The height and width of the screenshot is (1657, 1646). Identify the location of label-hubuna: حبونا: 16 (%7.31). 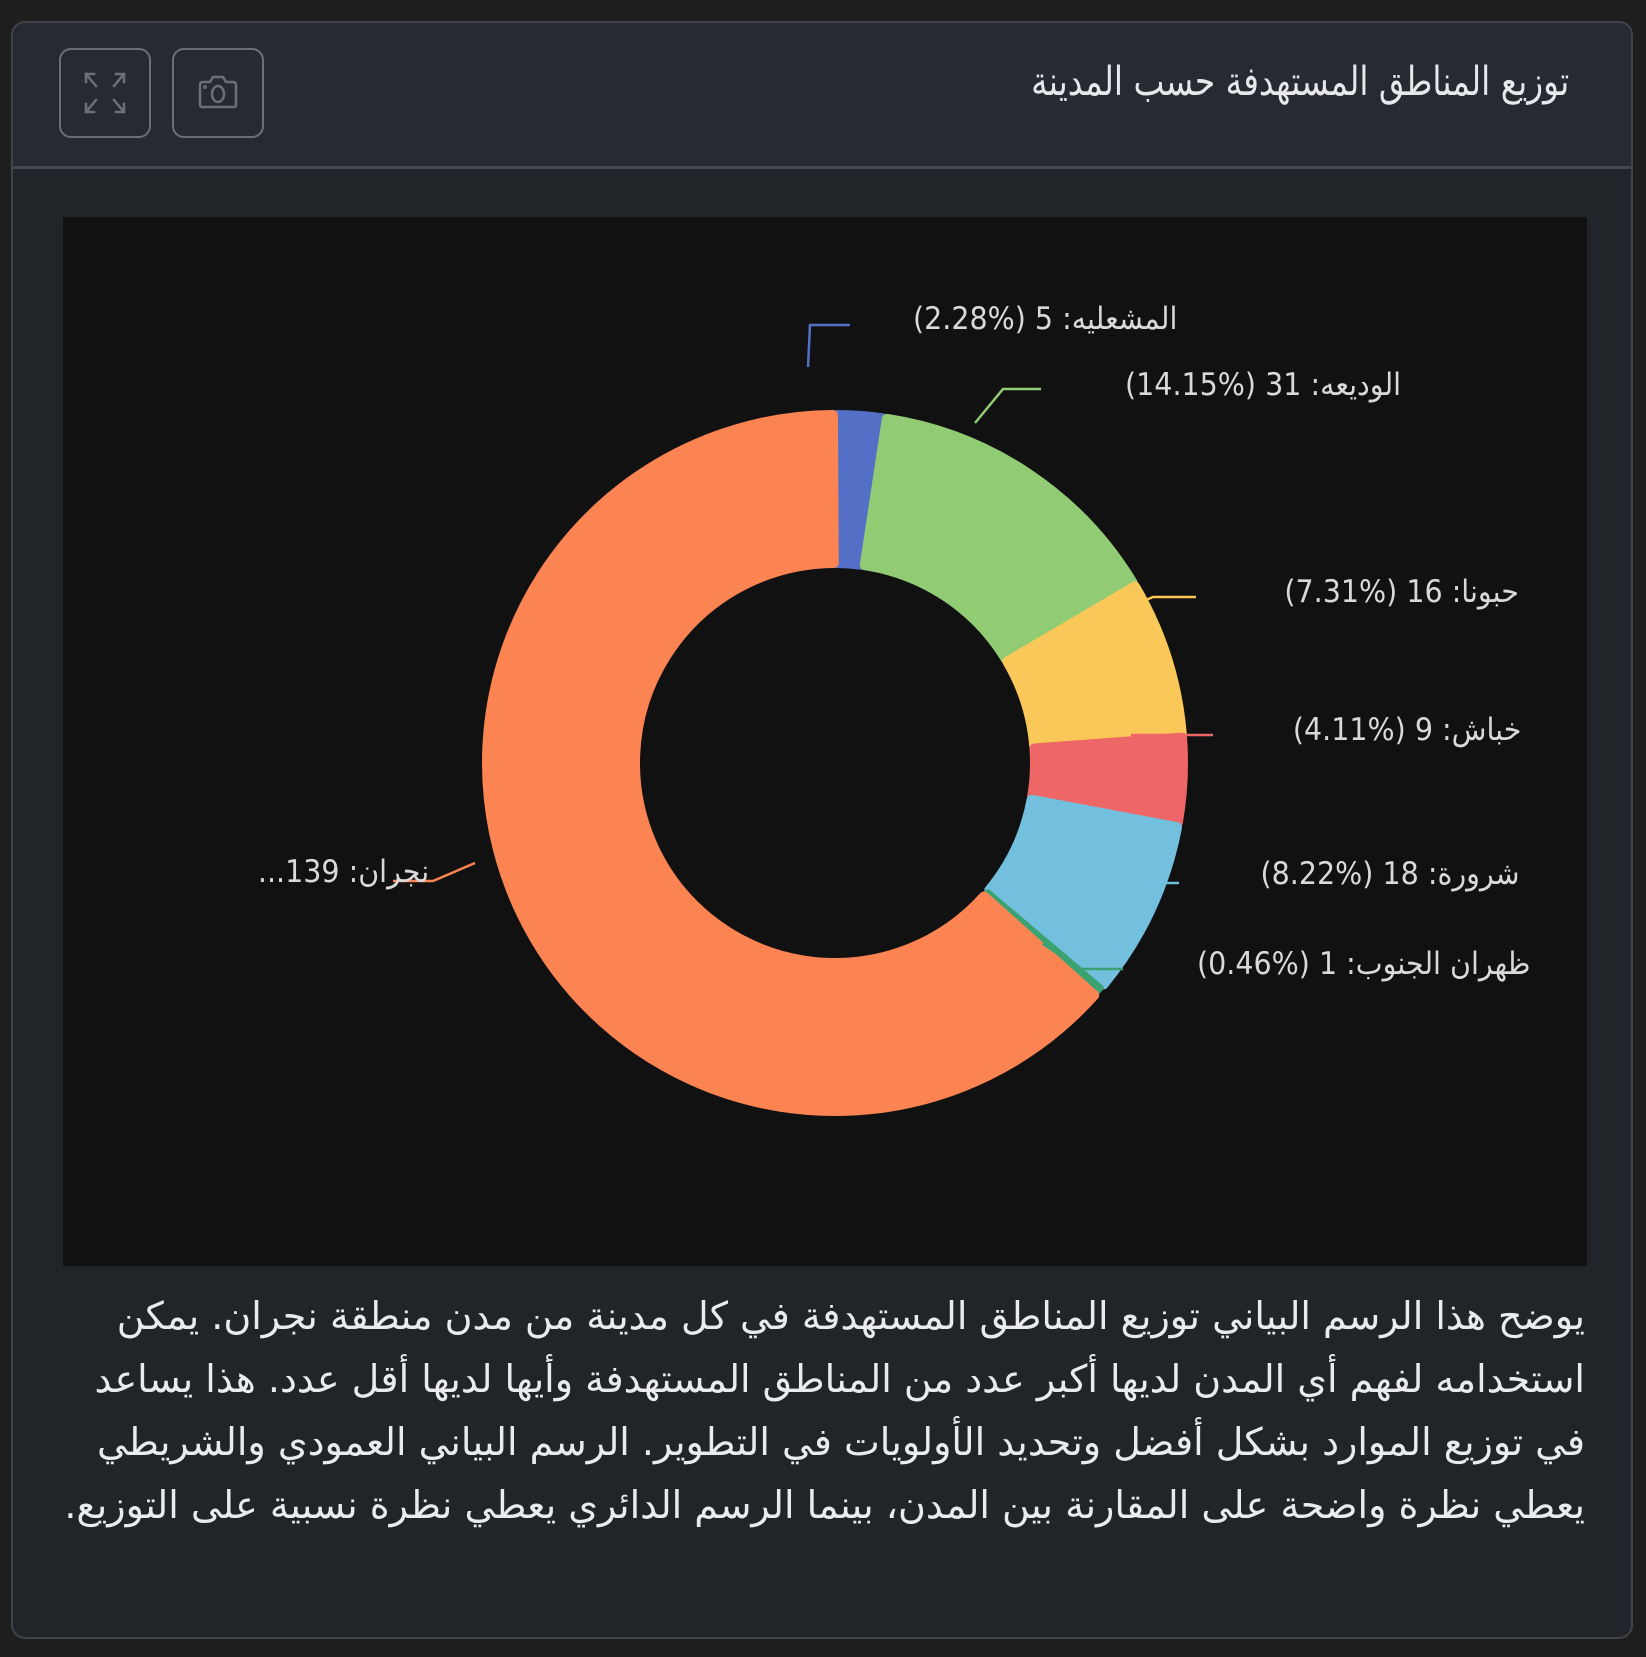
(1401, 592).